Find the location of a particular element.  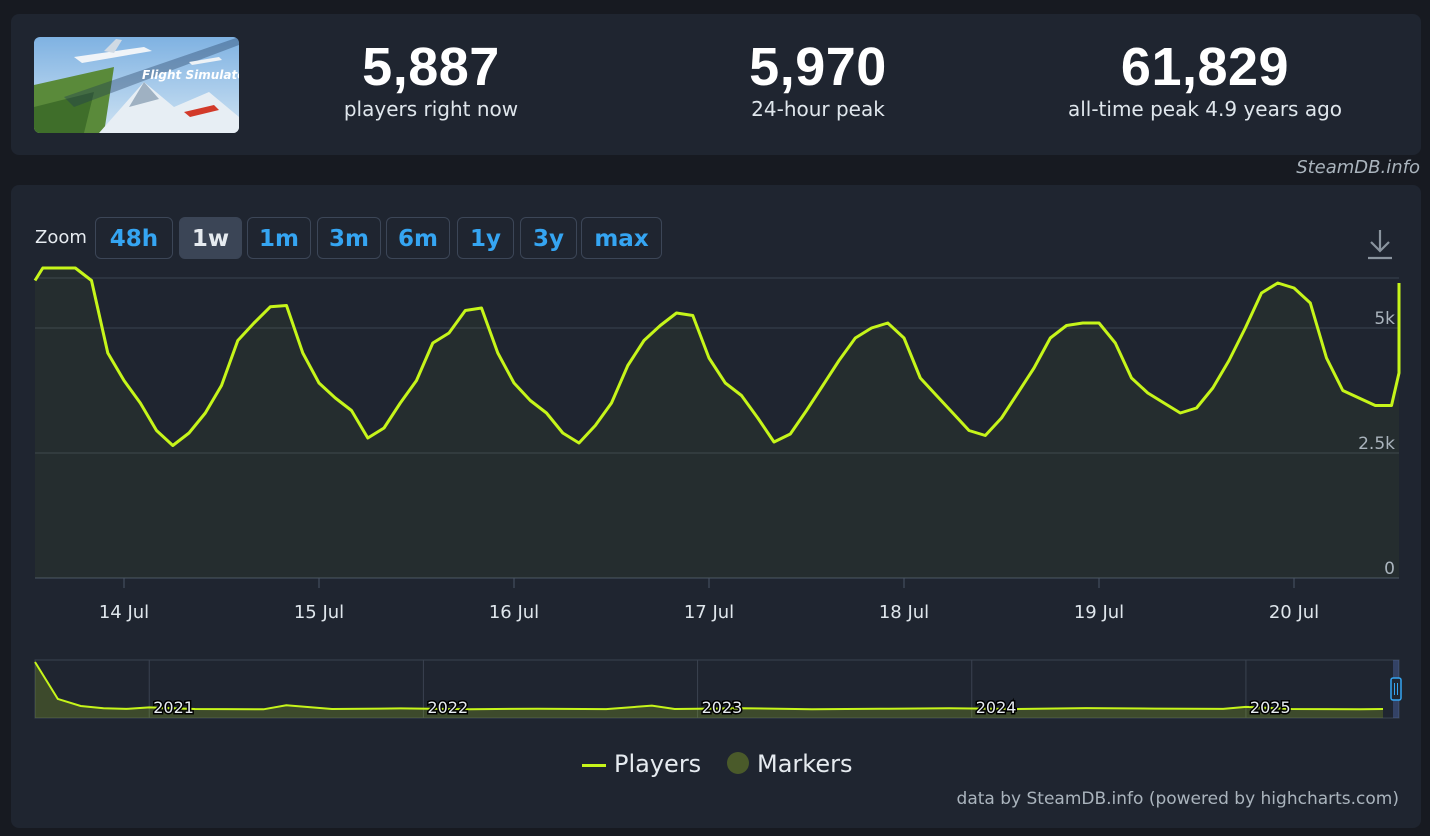

peak-24h-label: 24-hour peak is located at coordinates (818, 109).